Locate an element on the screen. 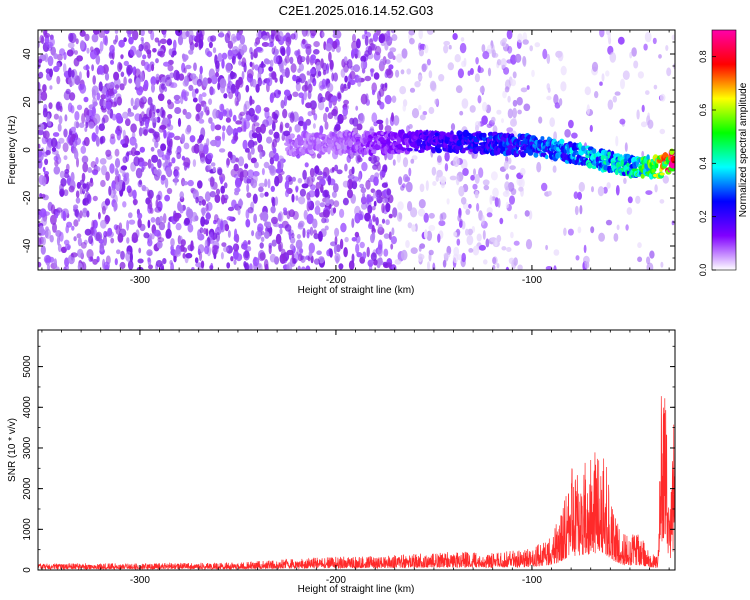 This screenshot has height=600, width=750. snr-x-axis-label: Height of straight line (km) is located at coordinates (356, 589).